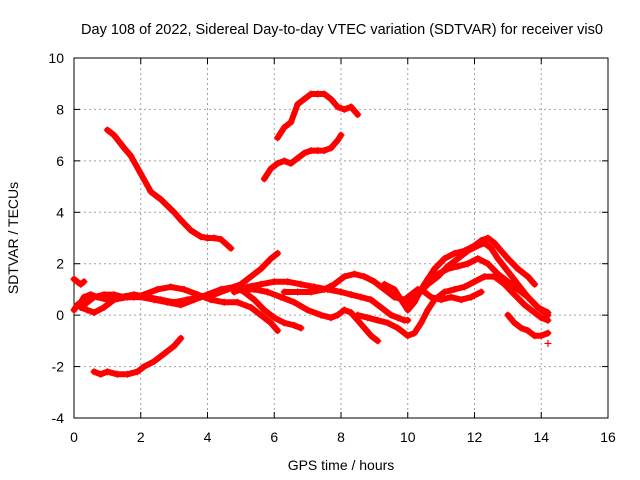 The height and width of the screenshot is (480, 640). What do you see at coordinates (608, 437) in the screenshot?
I see `x-tick-label: 16` at bounding box center [608, 437].